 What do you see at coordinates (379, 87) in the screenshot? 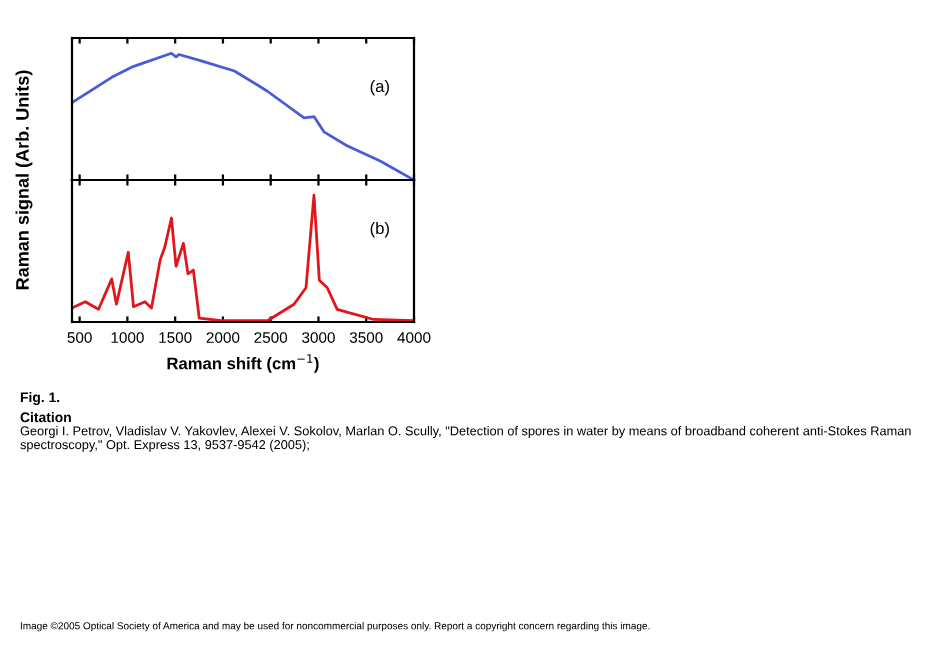
I see `annotation: (a)` at bounding box center [379, 87].